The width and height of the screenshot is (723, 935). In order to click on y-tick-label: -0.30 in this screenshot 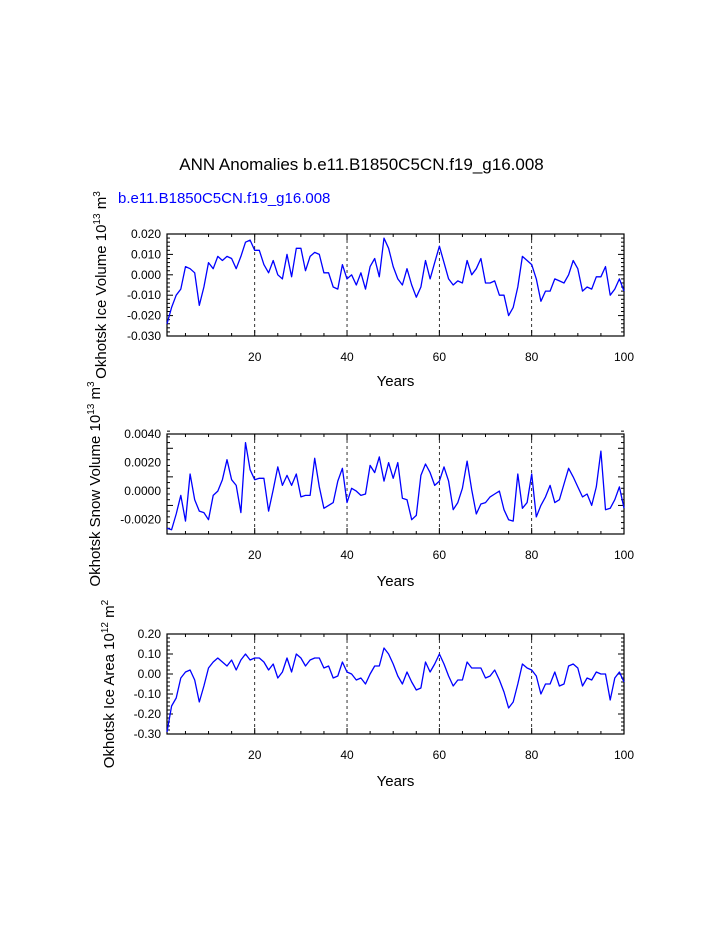, I will do `click(148, 734)`.